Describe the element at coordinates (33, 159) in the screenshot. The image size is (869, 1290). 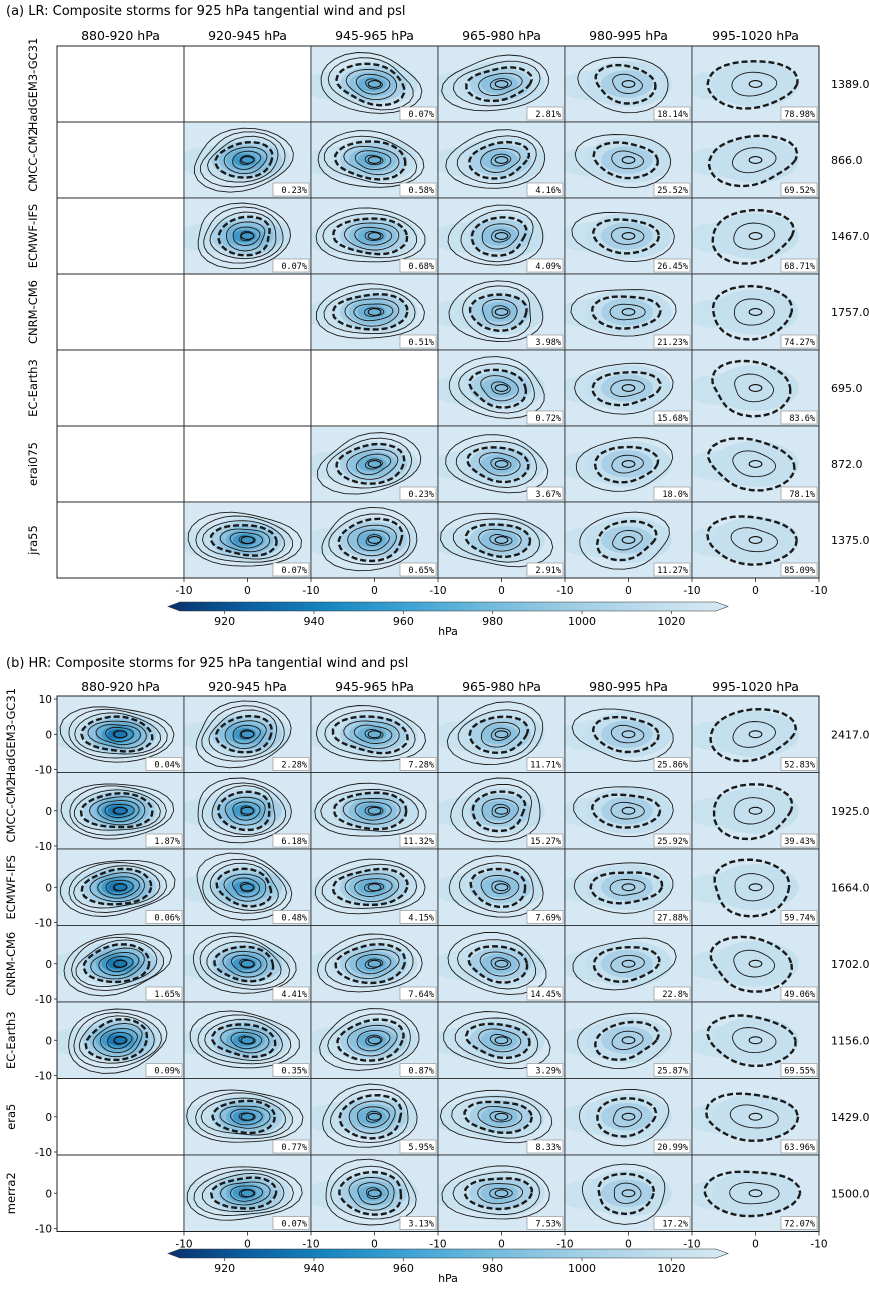
I see `row-label: CMCC-CM2` at that location.